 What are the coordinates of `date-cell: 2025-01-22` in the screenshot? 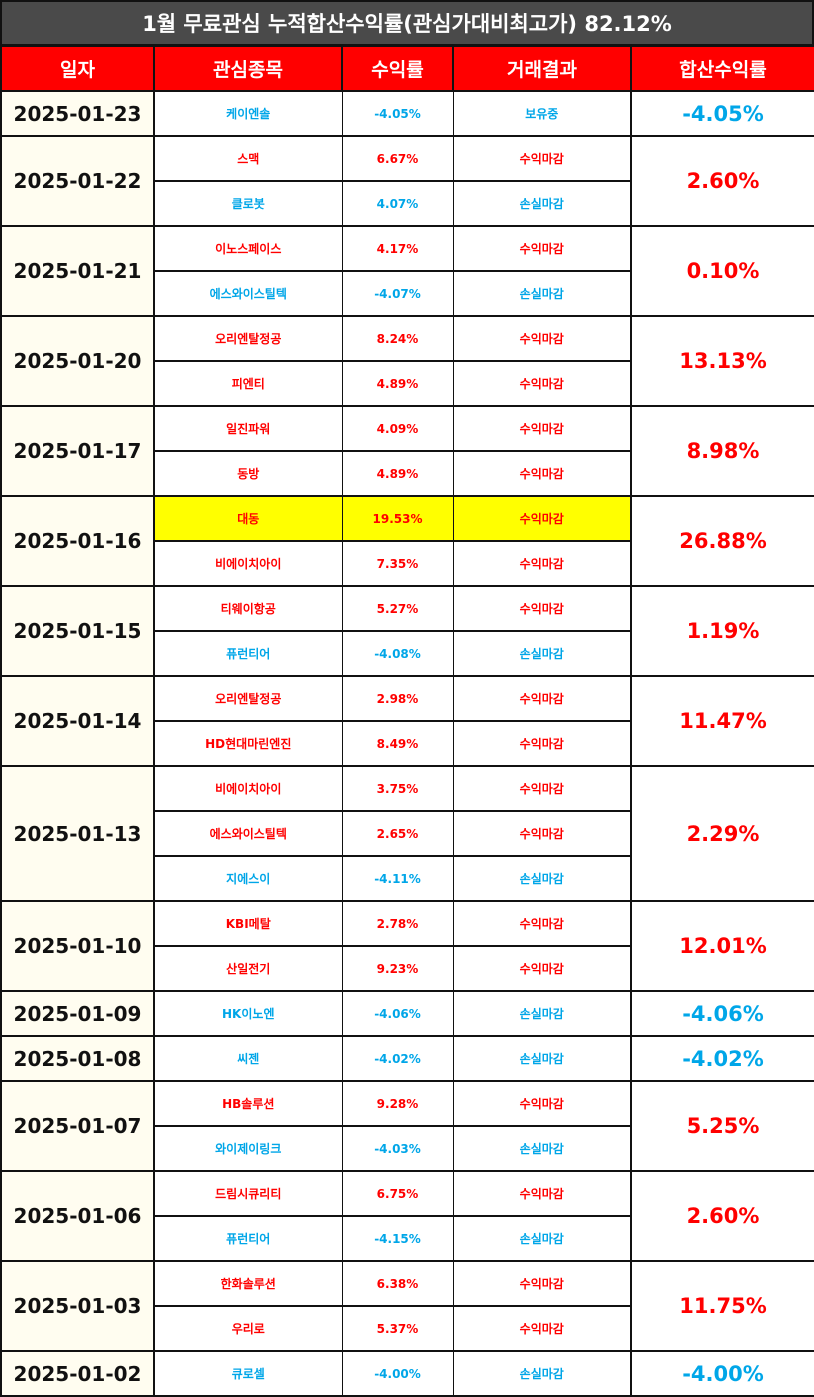 It's located at (77, 181).